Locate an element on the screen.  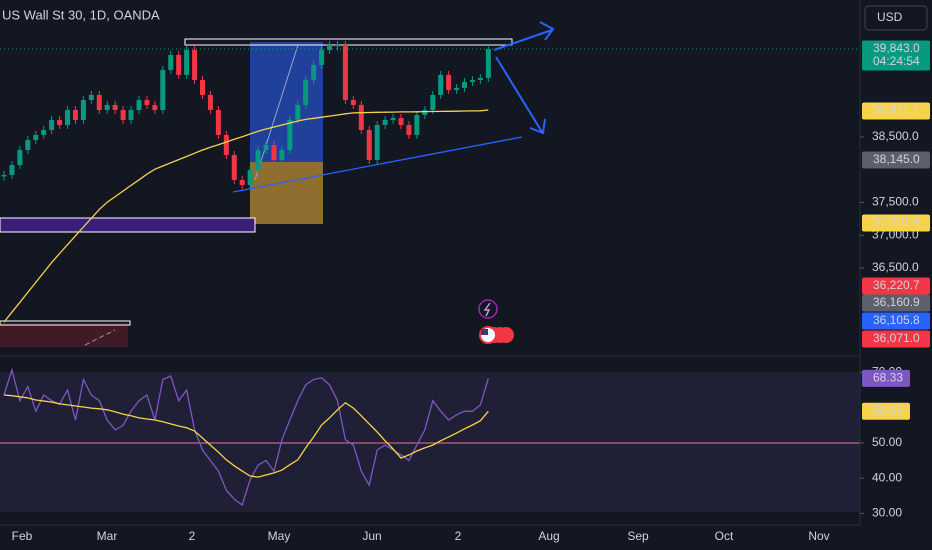
x-tick-label: Feb is located at coordinates (22, 536).